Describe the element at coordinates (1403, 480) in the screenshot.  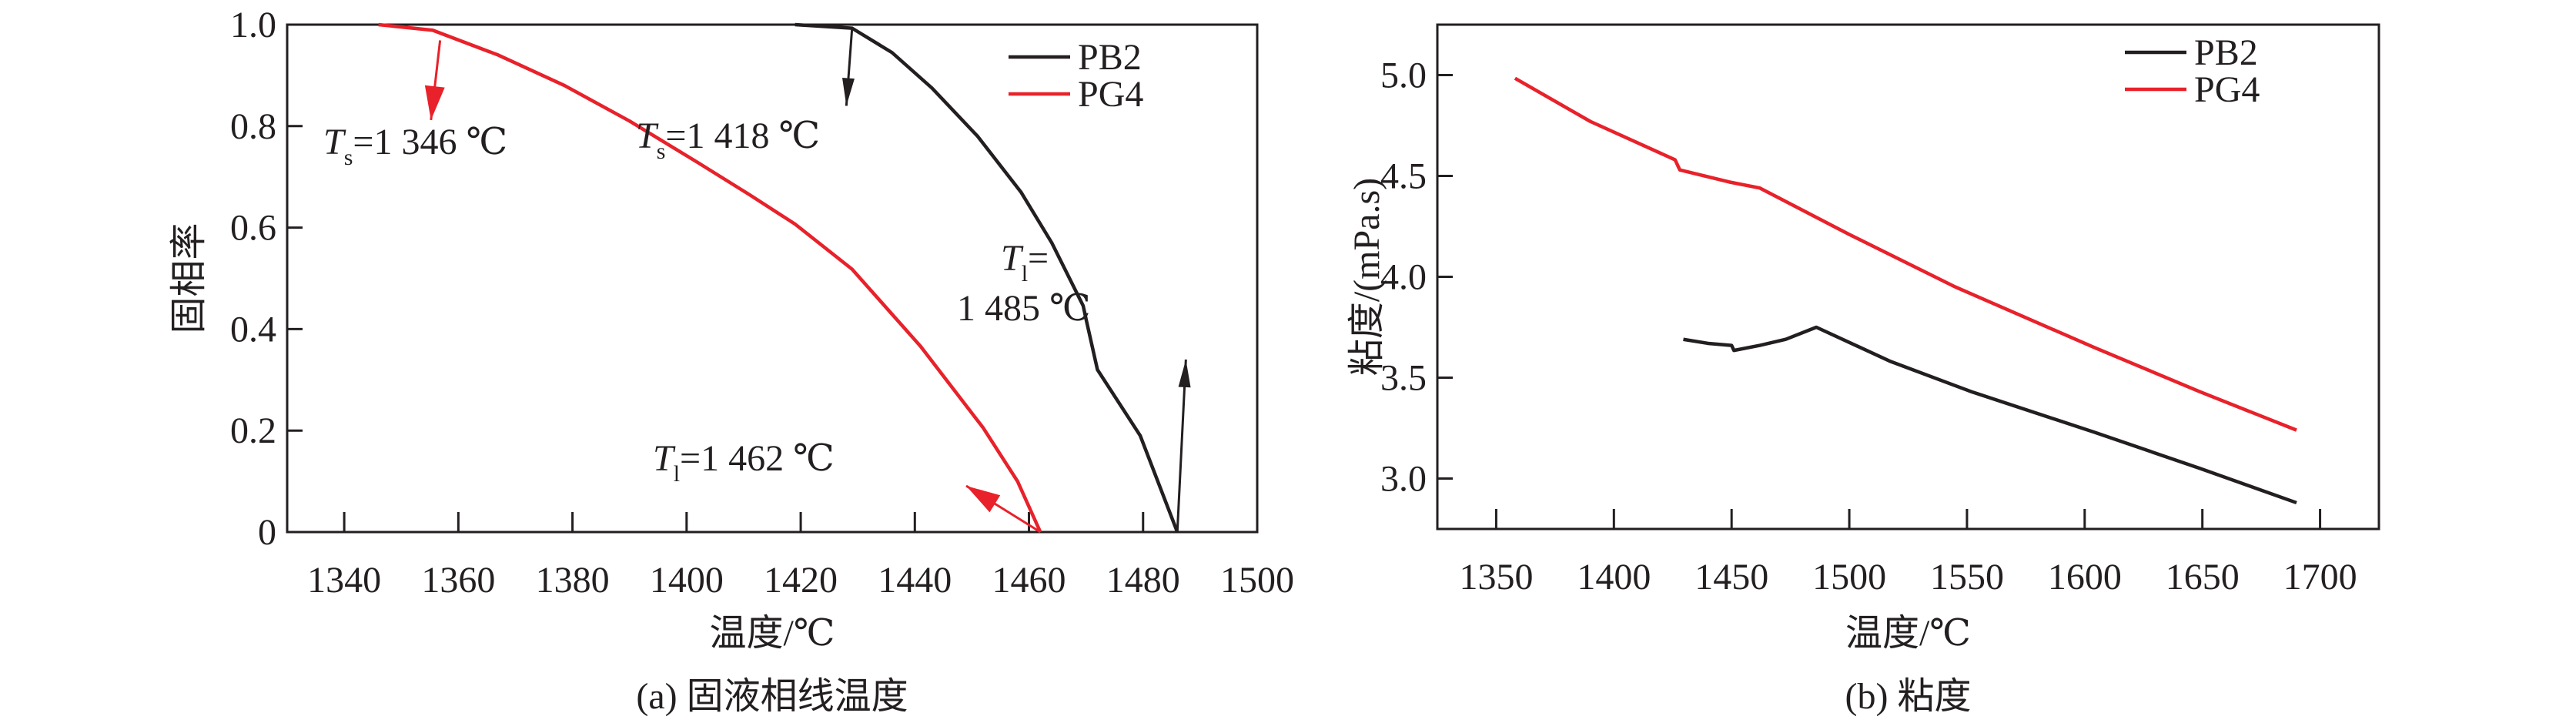
I see `y-tick-label: 3.0` at that location.